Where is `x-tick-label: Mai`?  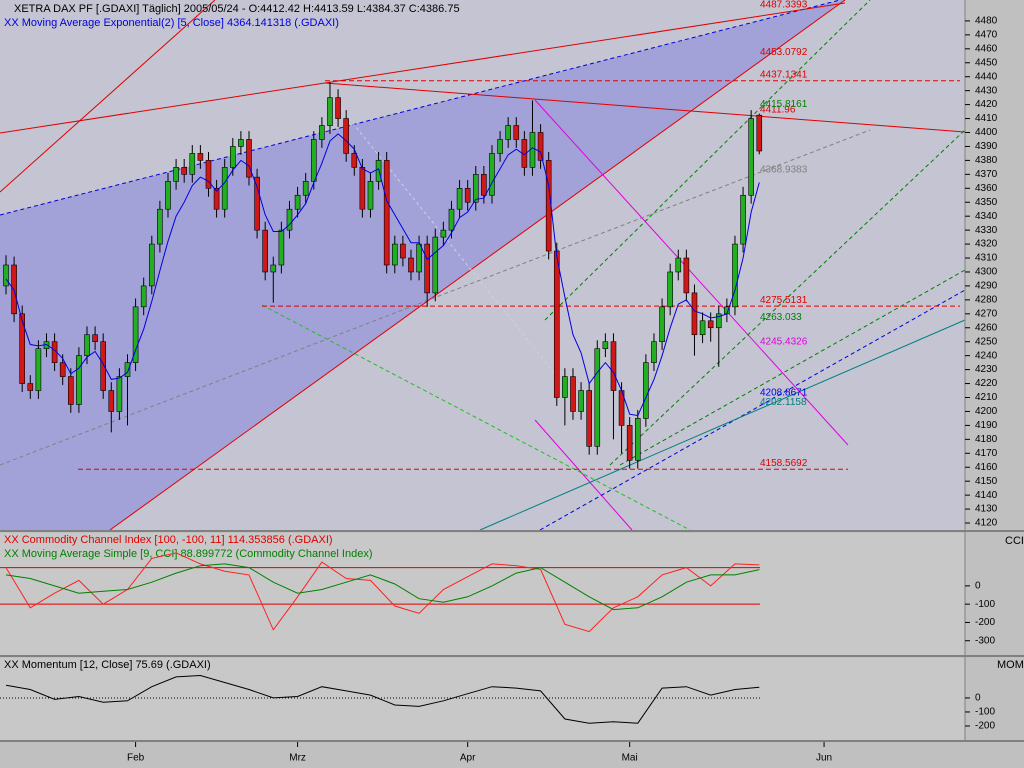 x-tick-label: Mai is located at coordinates (630, 758).